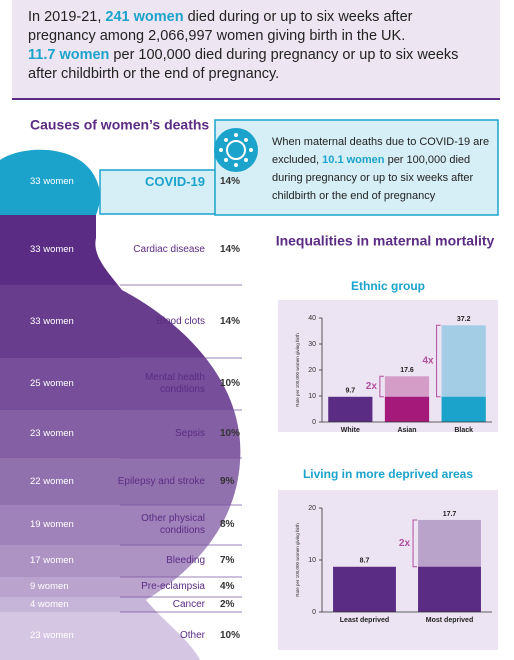 The width and height of the screenshot is (514, 660). Describe the element at coordinates (175, 181) in the screenshot. I see `cause-name: COVID-19` at that location.